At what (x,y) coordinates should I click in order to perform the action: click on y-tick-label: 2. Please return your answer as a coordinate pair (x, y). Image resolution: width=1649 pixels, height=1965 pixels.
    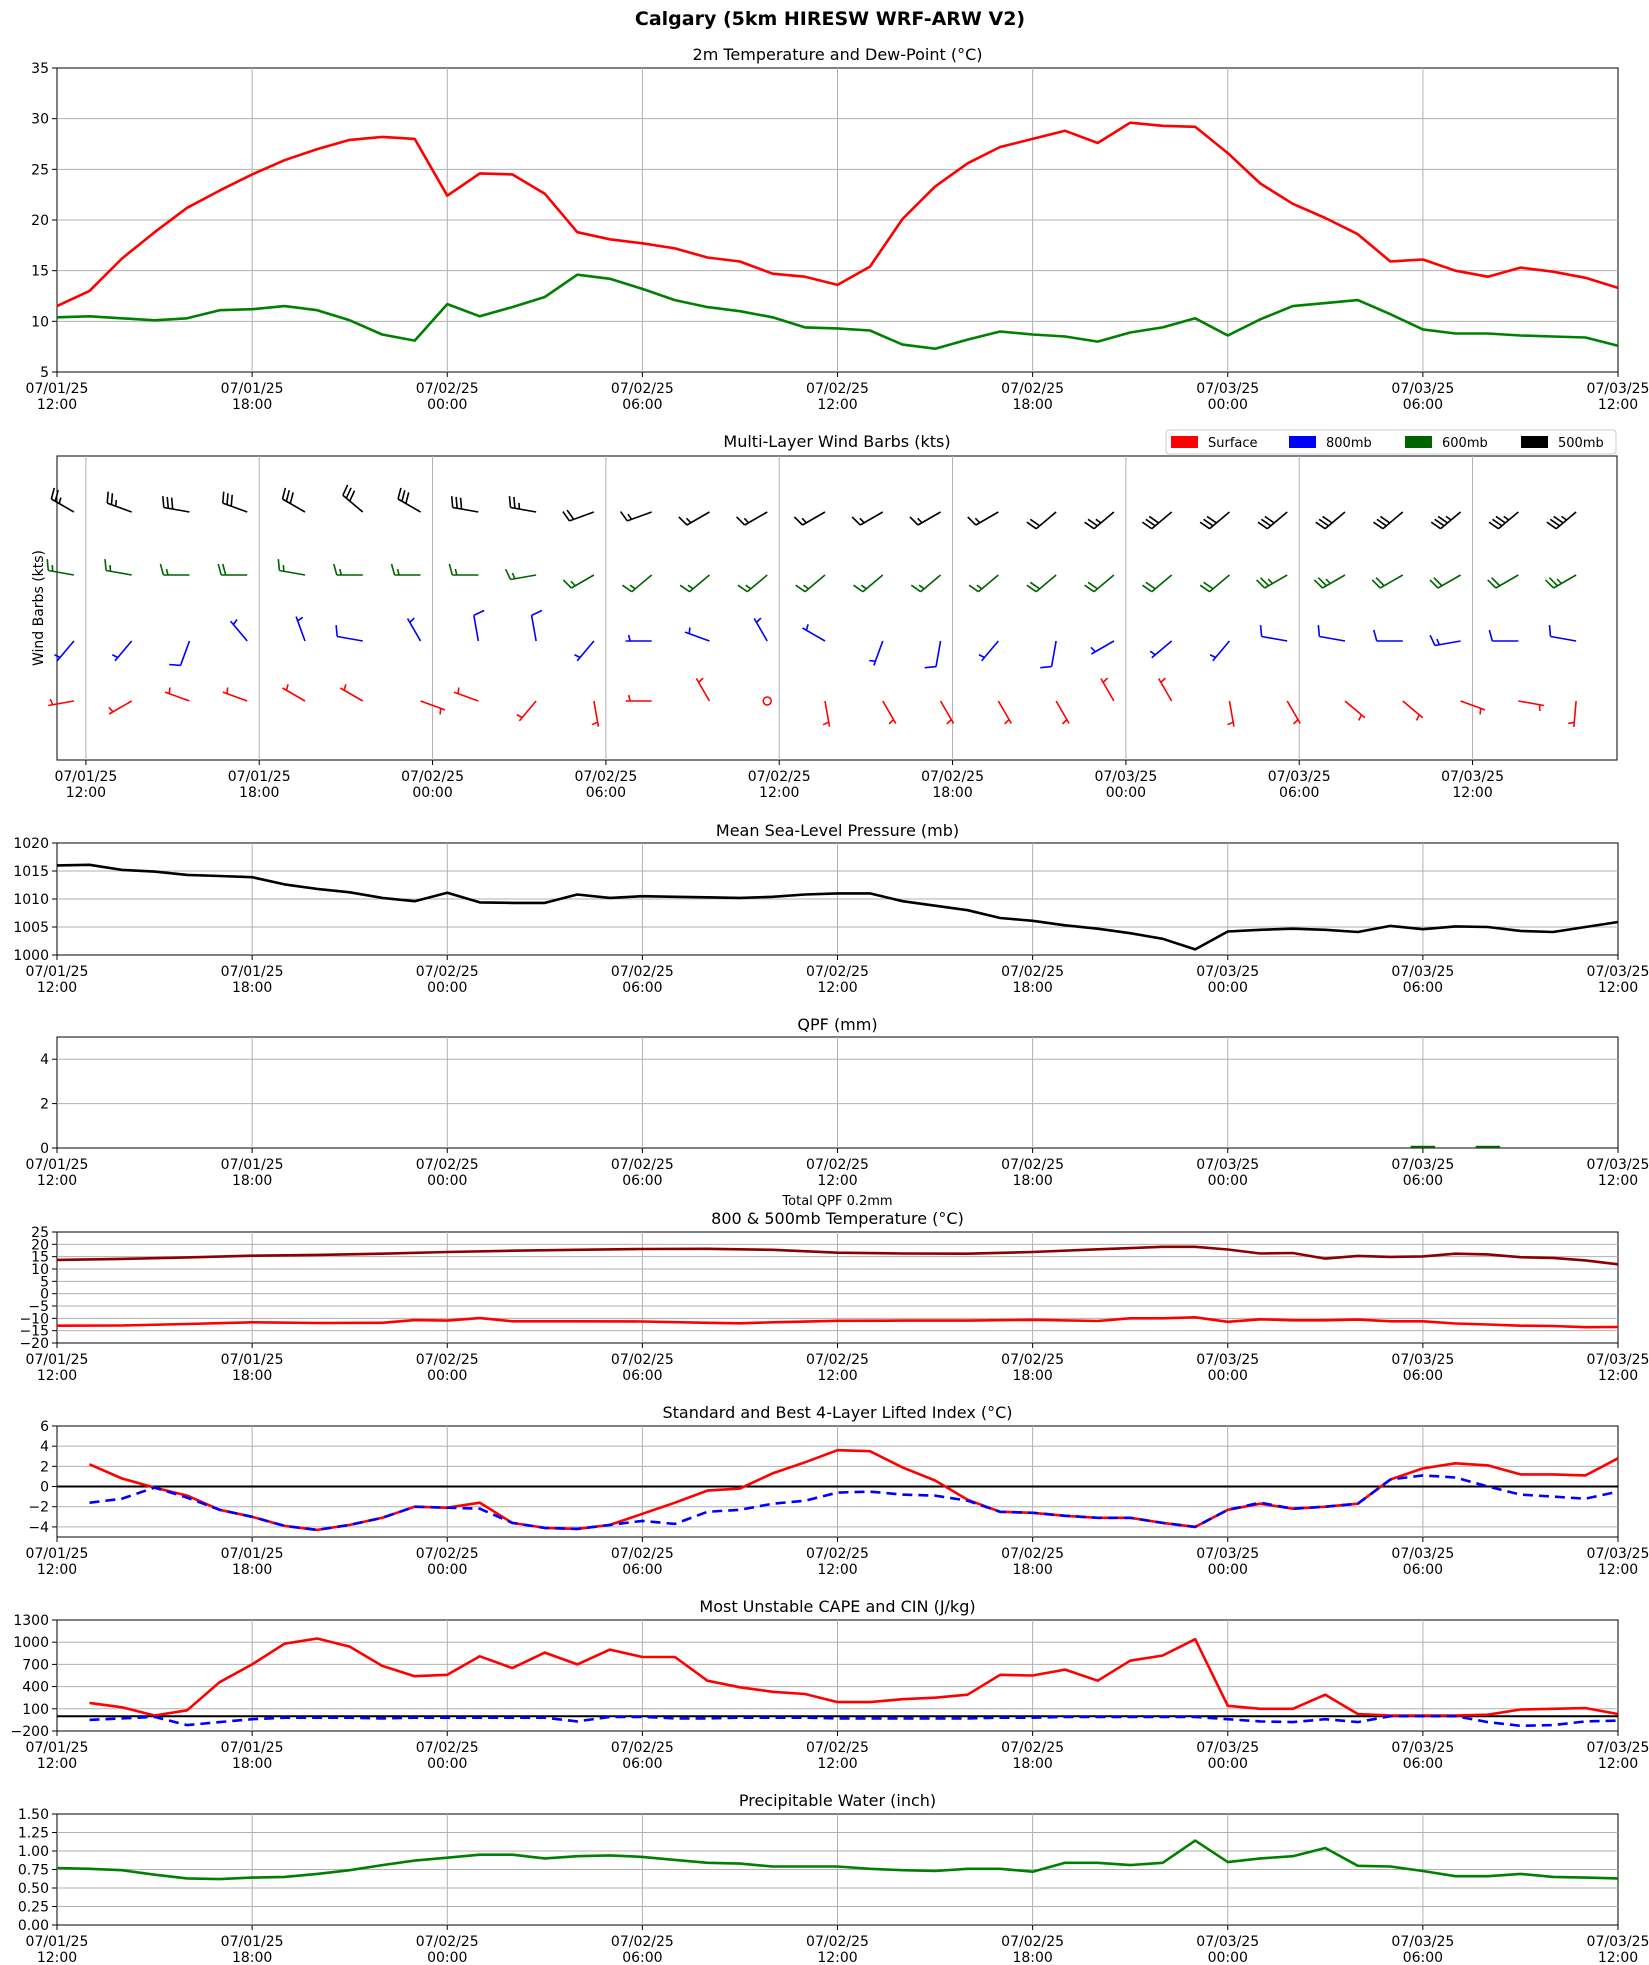
    Looking at the image, I should click on (44, 1467).